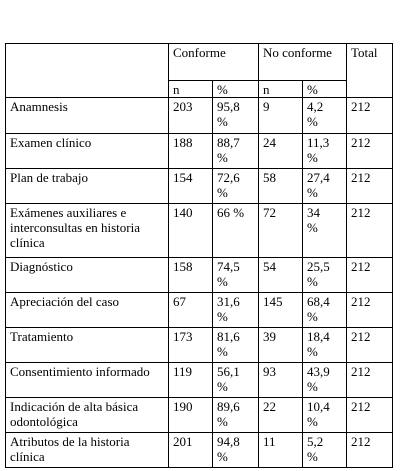 The height and width of the screenshot is (471, 402). What do you see at coordinates (87, 151) in the screenshot?
I see `row-label: Examen clínico` at bounding box center [87, 151].